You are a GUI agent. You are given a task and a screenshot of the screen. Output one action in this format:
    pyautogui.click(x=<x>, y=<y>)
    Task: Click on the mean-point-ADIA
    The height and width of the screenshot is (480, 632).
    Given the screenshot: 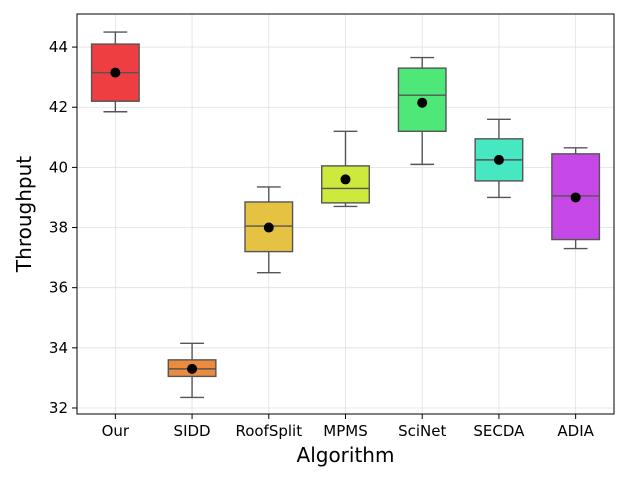 What is the action you would take?
    pyautogui.click(x=575, y=197)
    